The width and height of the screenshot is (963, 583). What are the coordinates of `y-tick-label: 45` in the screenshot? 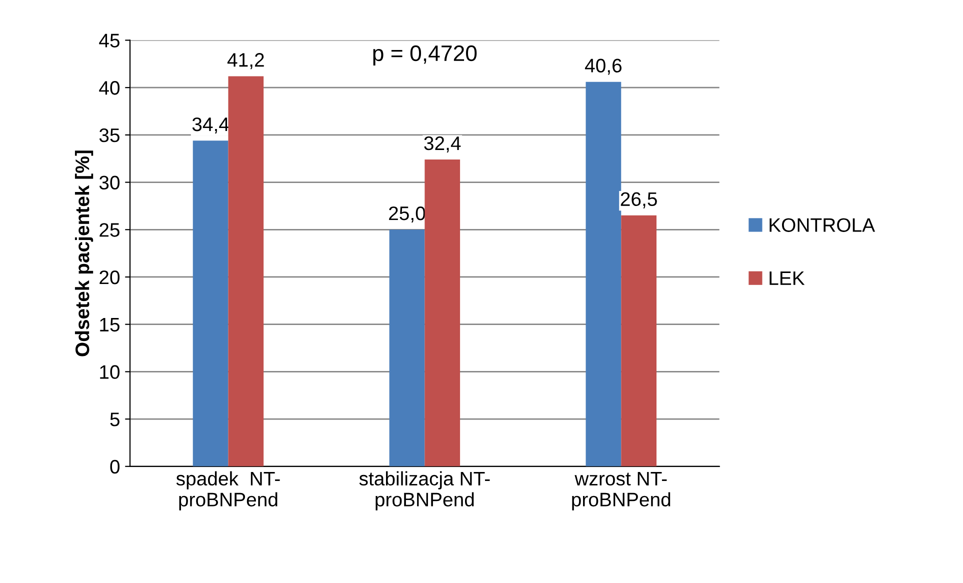 It's located at (109, 41).